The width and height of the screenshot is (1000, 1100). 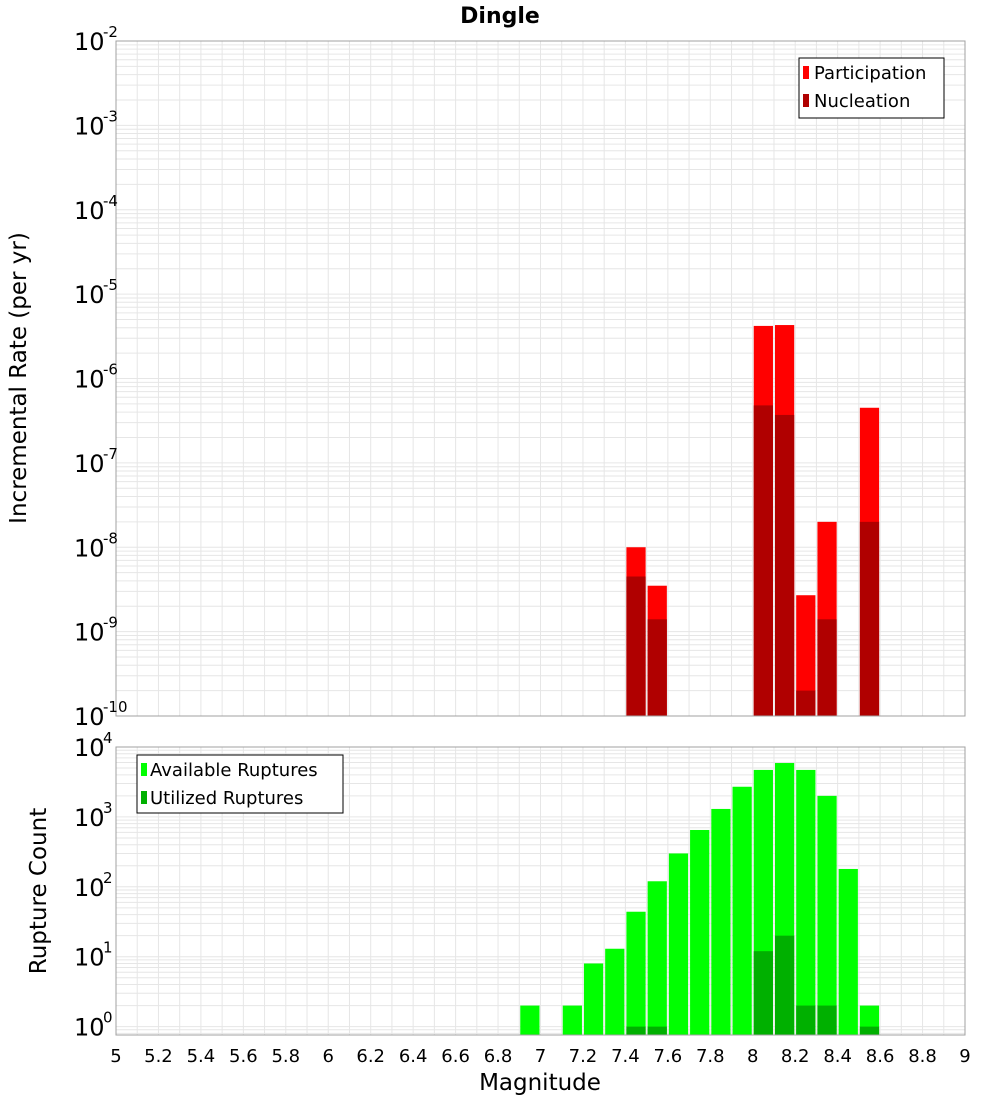 I want to click on x-tick-label: 6.4, so click(x=413, y=1056).